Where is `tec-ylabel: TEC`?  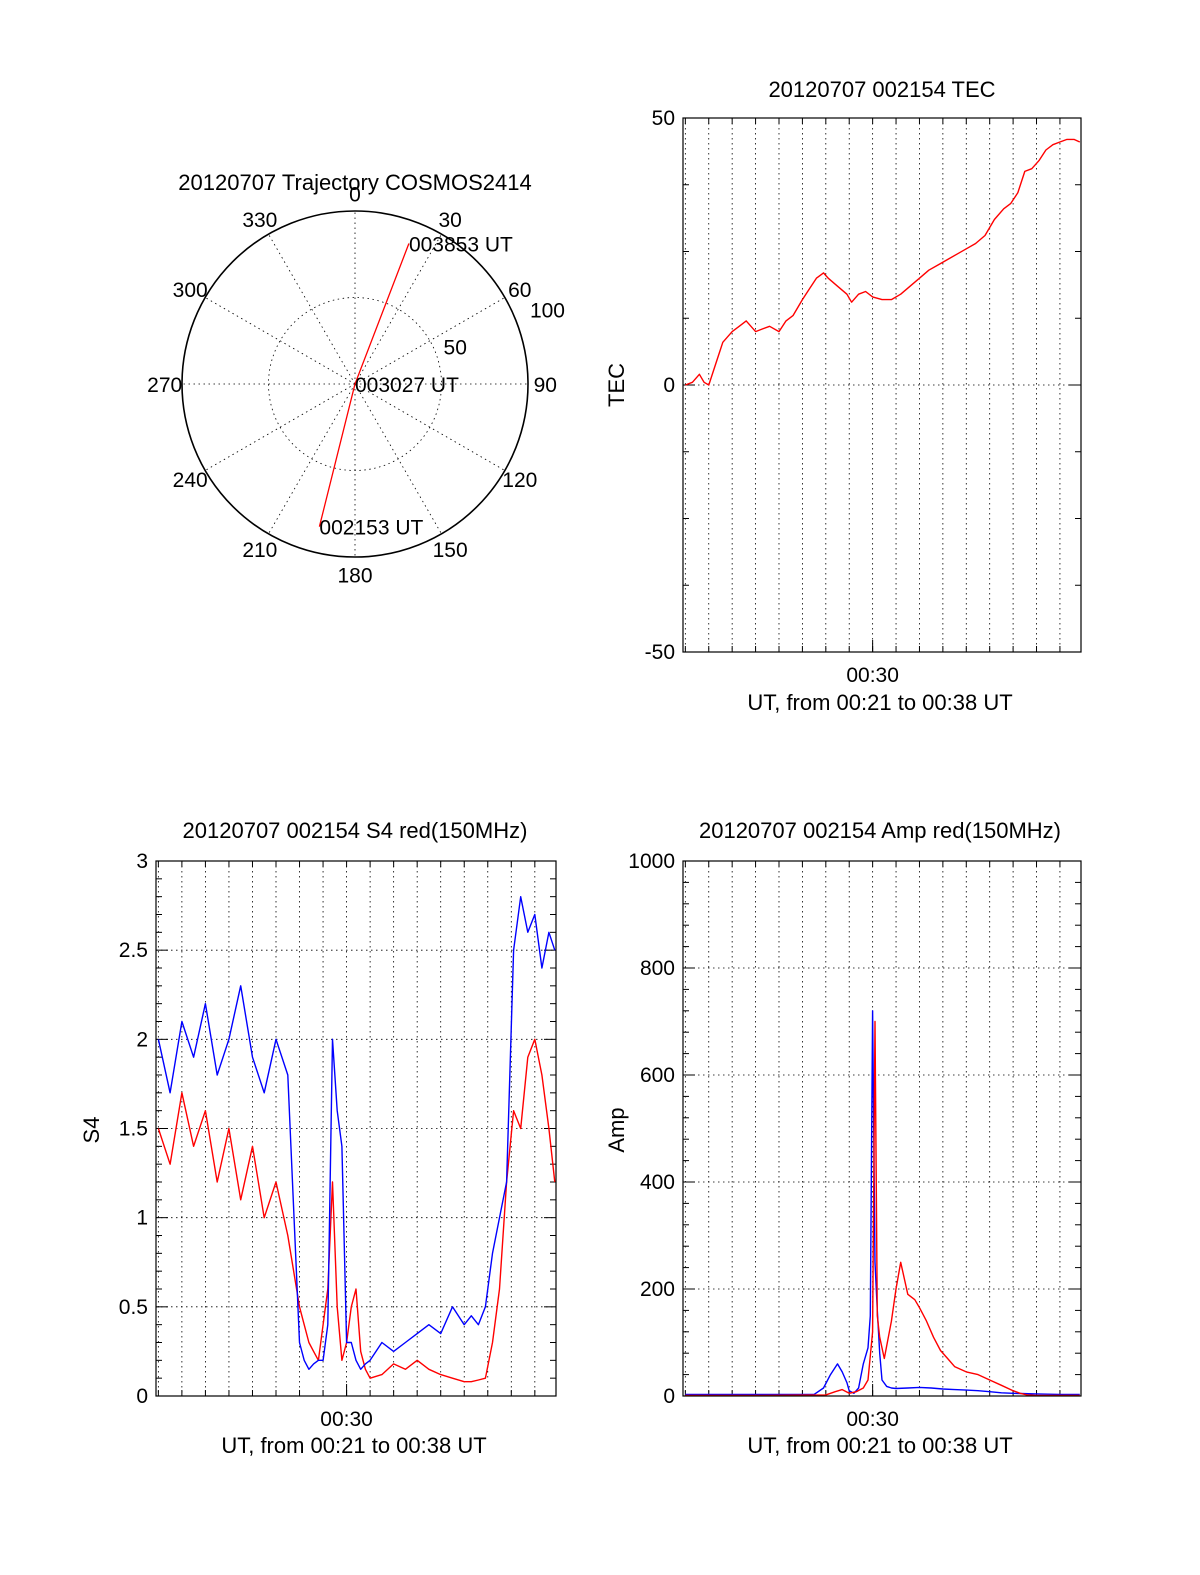
tec-ylabel: TEC is located at coordinates (616, 385).